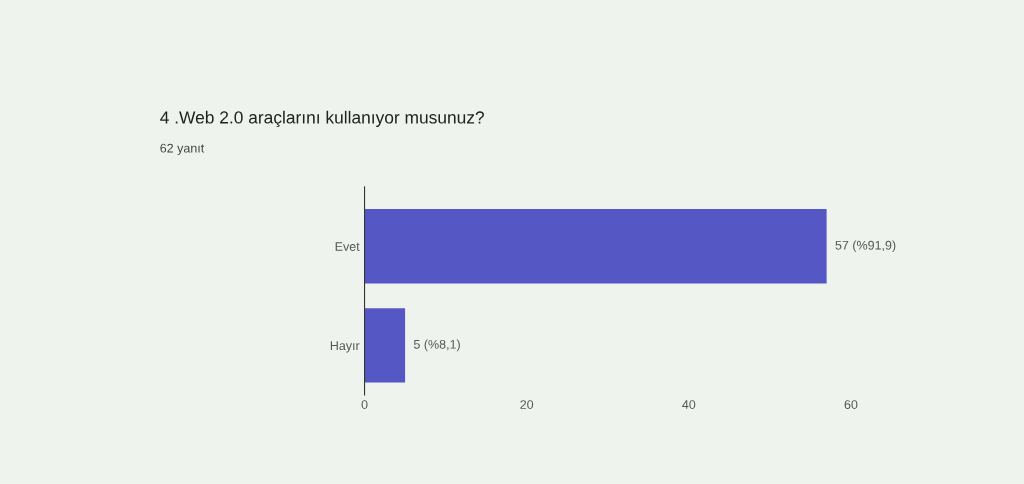 The width and height of the screenshot is (1024, 484). What do you see at coordinates (182, 149) in the screenshot?
I see `text: 62 yanıt` at bounding box center [182, 149].